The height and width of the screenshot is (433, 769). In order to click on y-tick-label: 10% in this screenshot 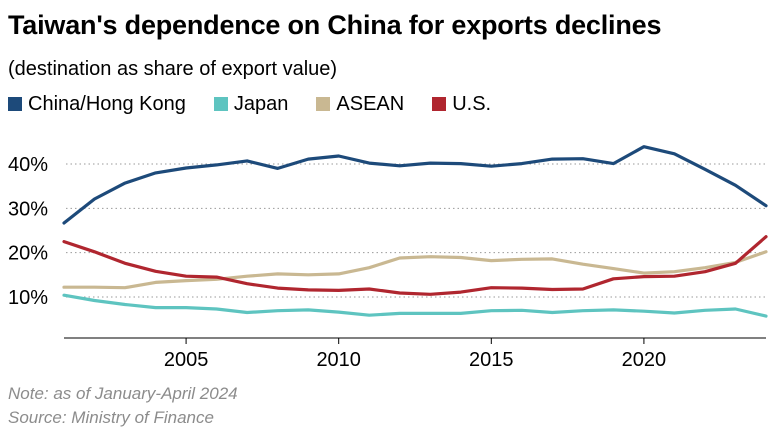, I will do `click(28, 298)`.